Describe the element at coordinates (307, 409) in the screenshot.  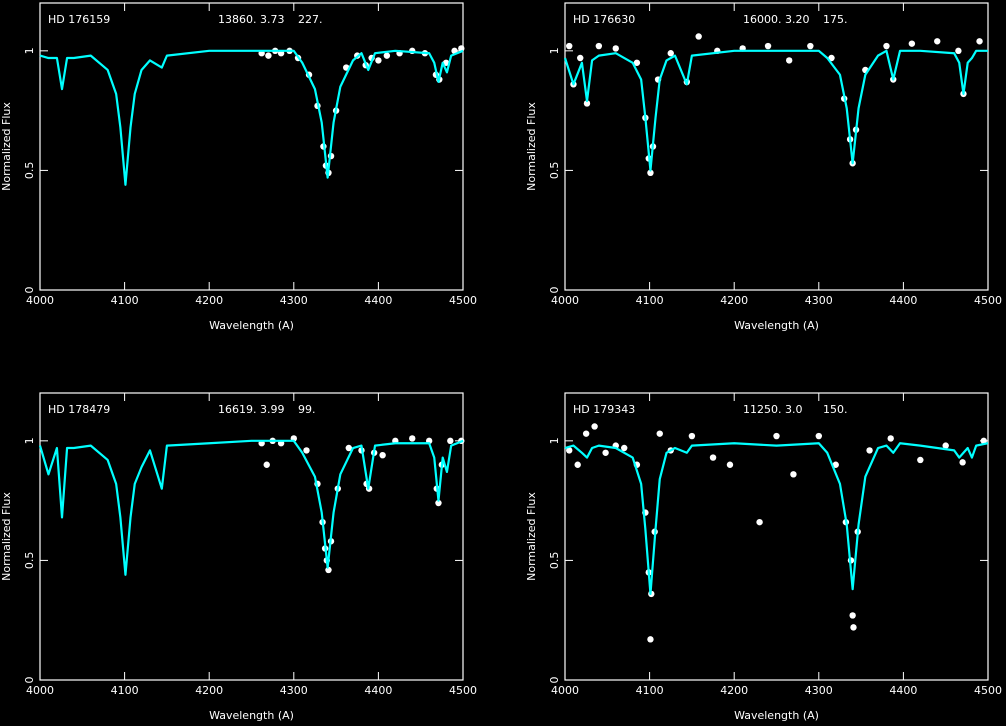
I see `panel-annotation: 99.` at that location.